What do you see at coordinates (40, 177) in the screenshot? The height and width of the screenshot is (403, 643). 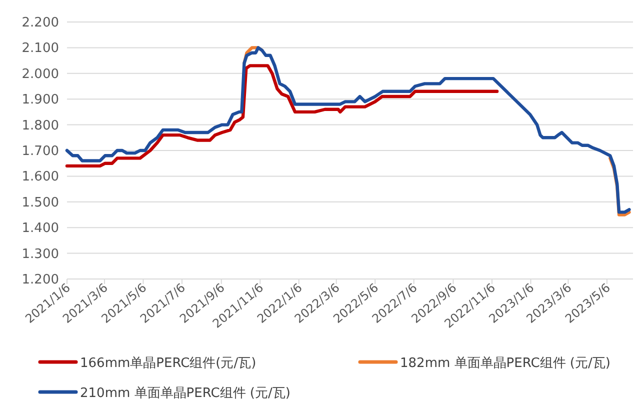 I see `y-tick-label: 1.600` at bounding box center [40, 177].